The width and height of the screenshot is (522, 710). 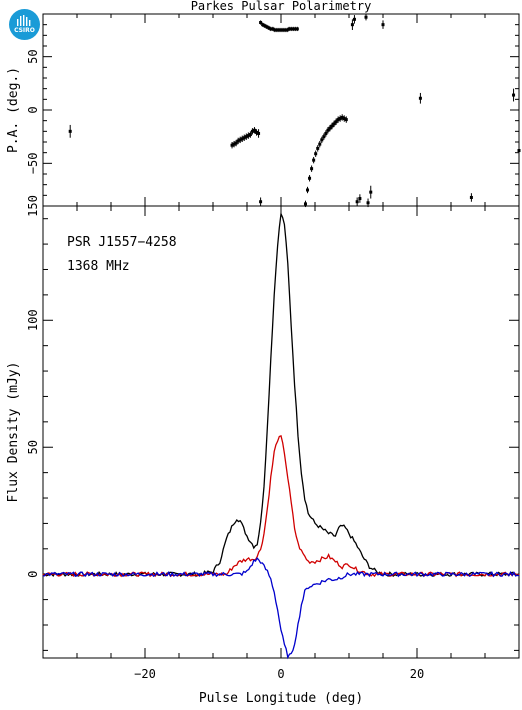 What do you see at coordinates (33, 206) in the screenshot?
I see `pa-ytick-label: 150` at bounding box center [33, 206].